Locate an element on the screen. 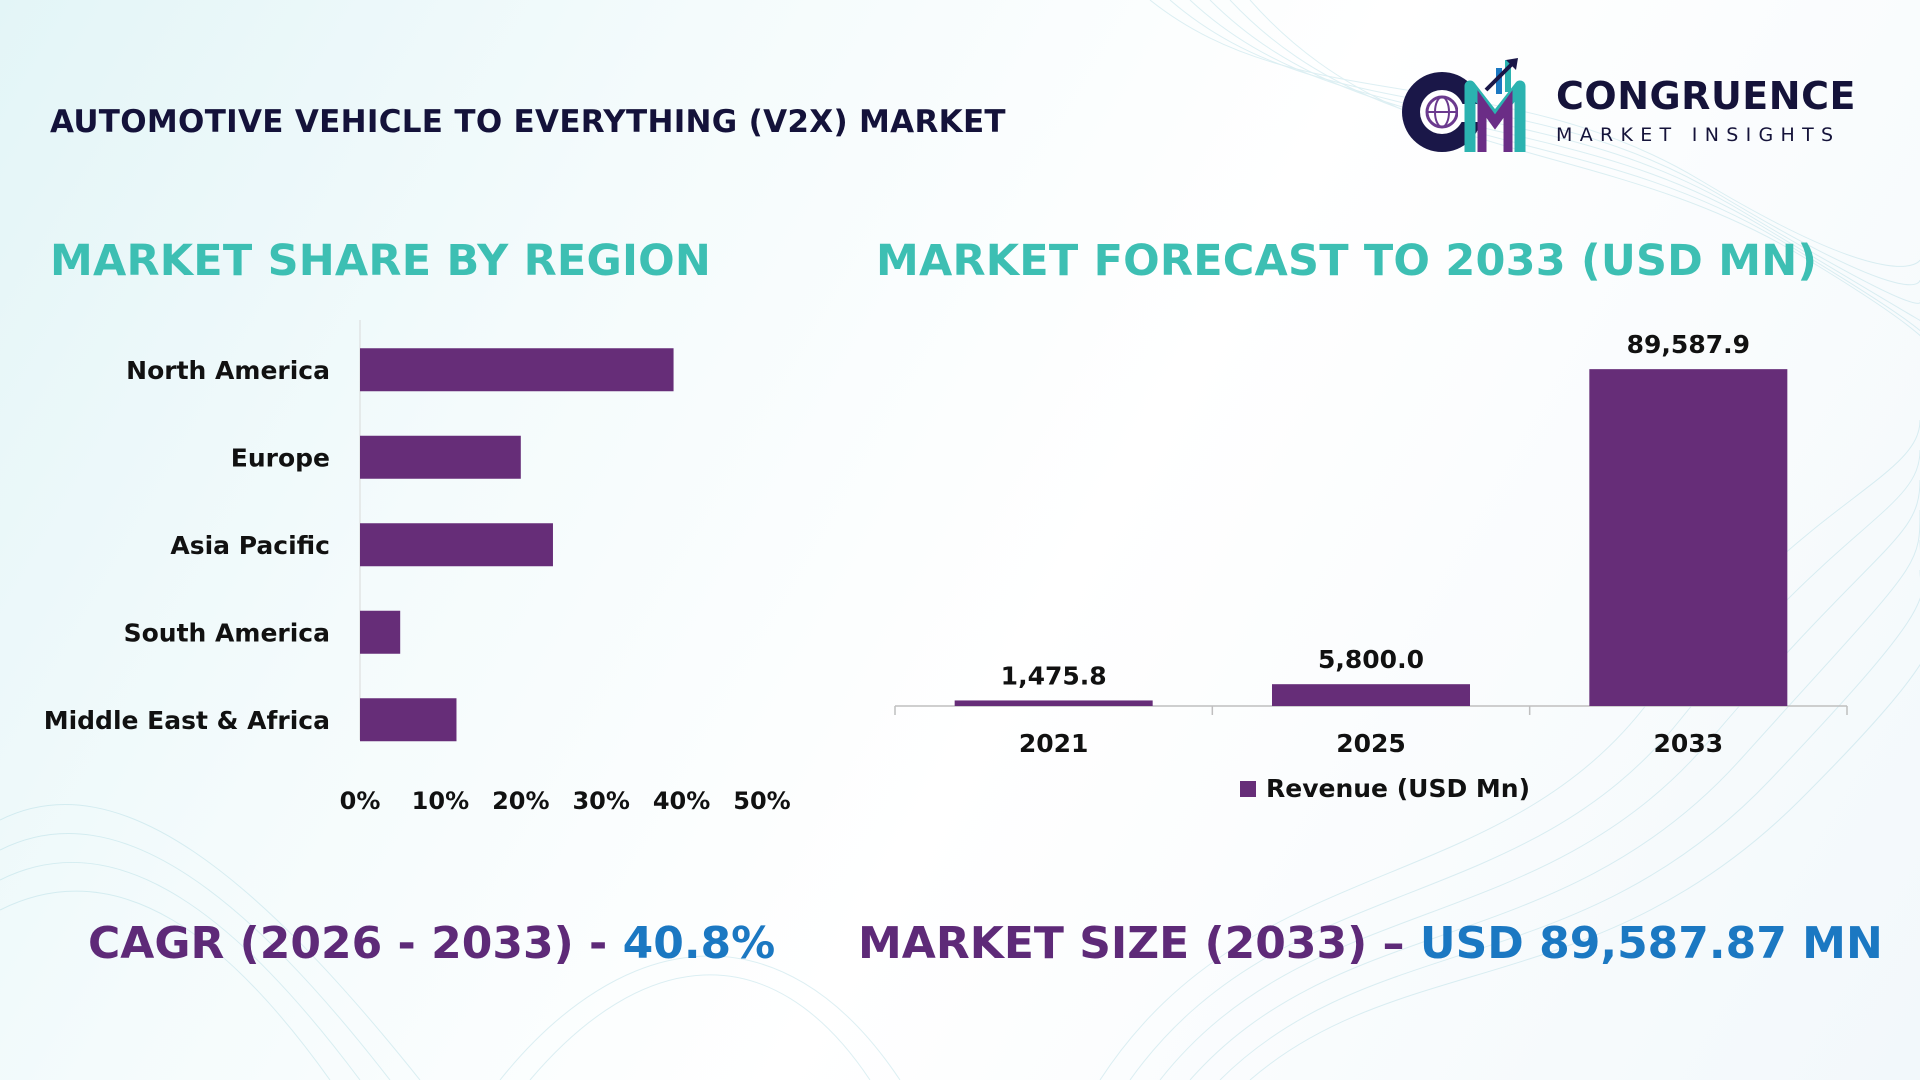 The height and width of the screenshot is (1080, 1920). cmi-logo-icon is located at coordinates (1464, 105).